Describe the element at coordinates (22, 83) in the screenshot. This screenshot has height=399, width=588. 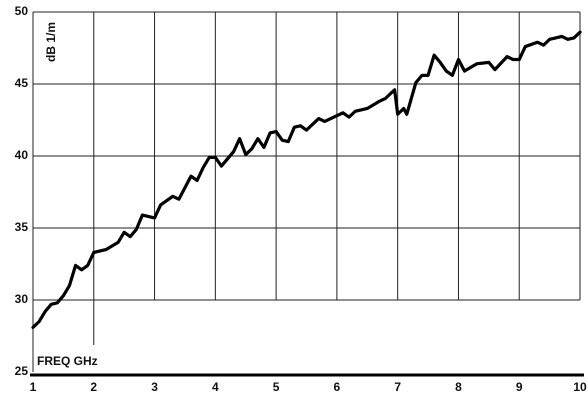
I see `y-tick-label: 45` at that location.